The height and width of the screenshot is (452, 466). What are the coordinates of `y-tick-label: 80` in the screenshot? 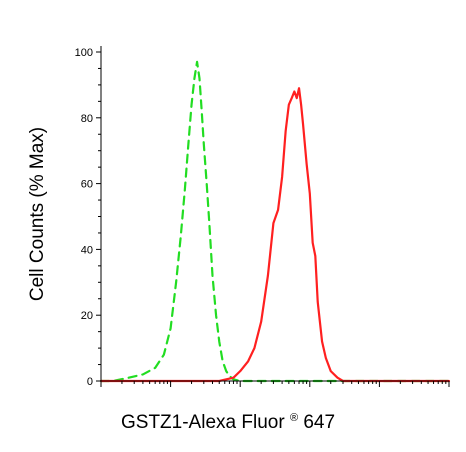 It's located at (87, 119).